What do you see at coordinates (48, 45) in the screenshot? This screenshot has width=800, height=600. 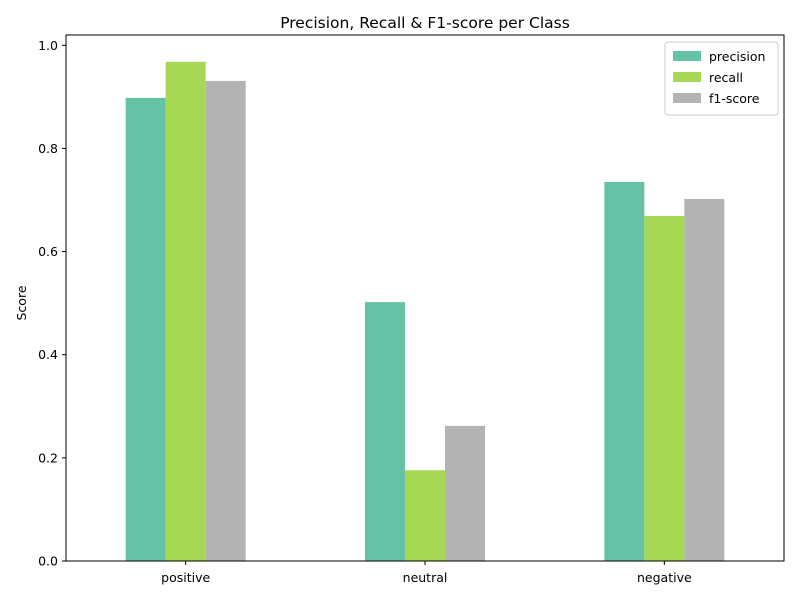 I see `y-tick-label: 1.0` at bounding box center [48, 45].